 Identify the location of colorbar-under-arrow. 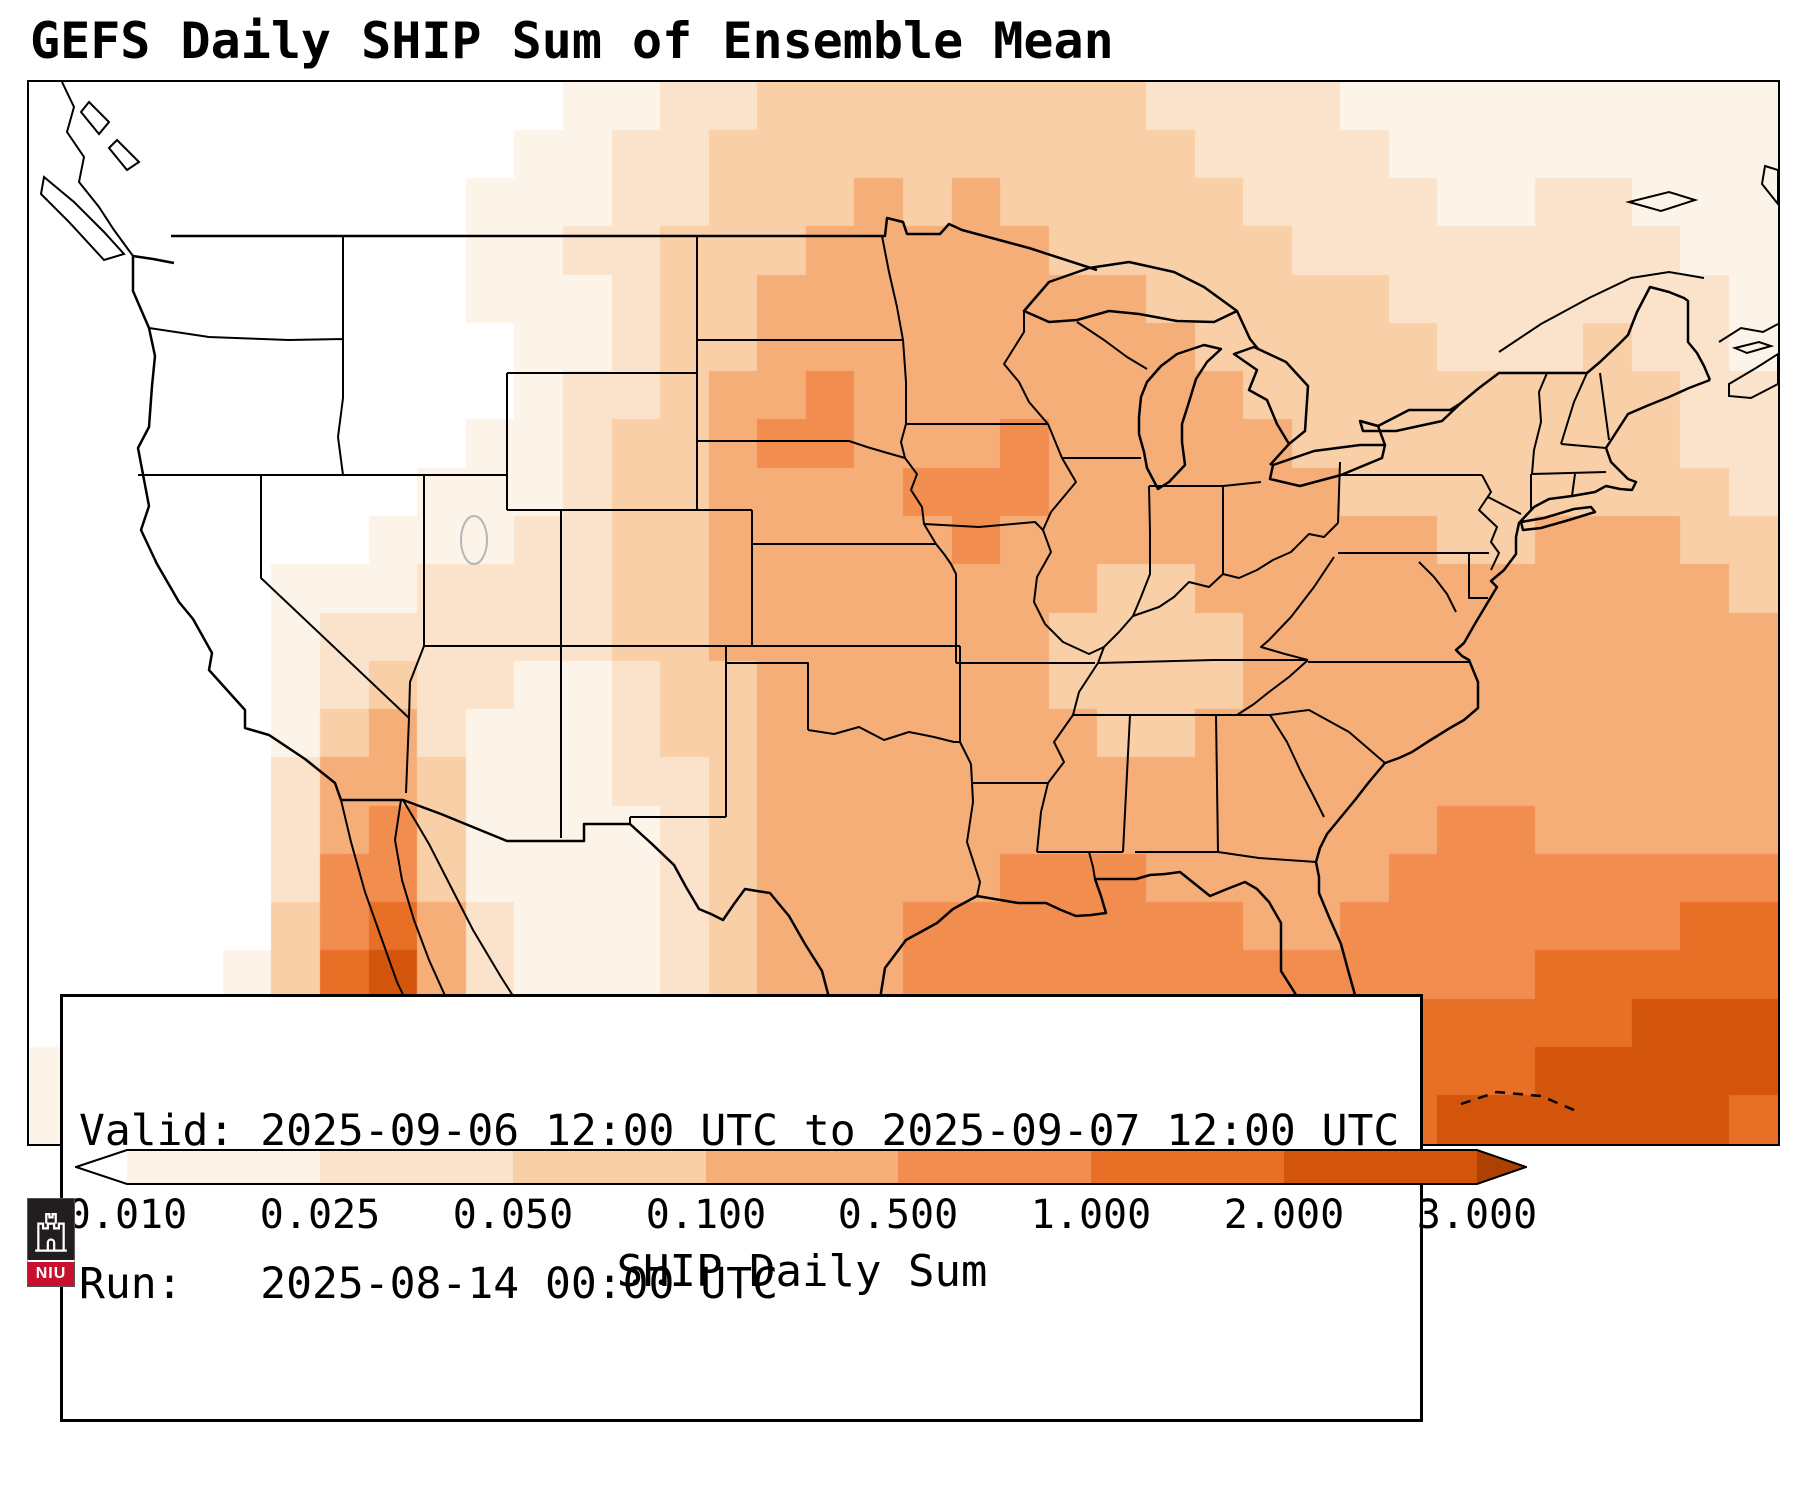
(101, 1167).